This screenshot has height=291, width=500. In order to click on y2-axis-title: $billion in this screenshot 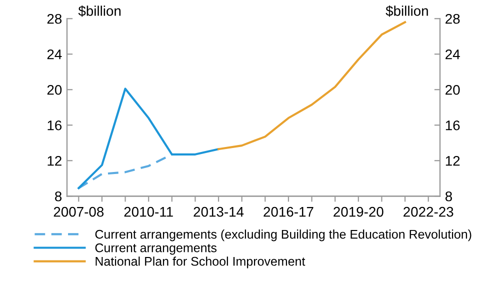, I will do `click(407, 11)`.